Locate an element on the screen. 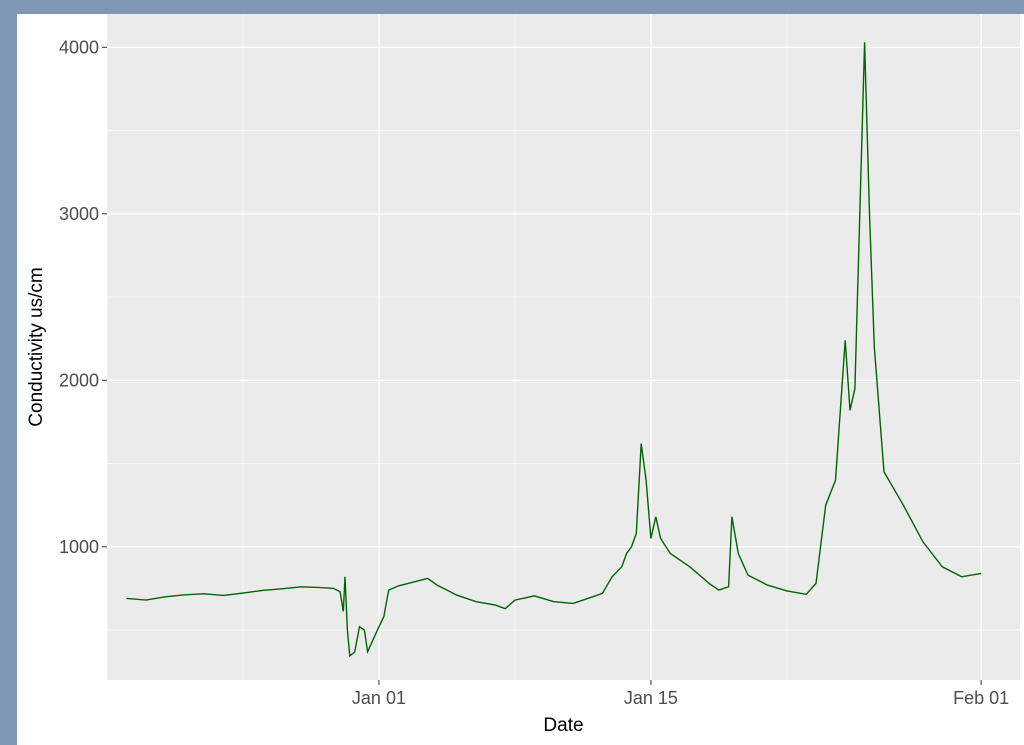 This screenshot has width=1024, height=745. y-tick-label: 4000 is located at coordinates (79, 47).